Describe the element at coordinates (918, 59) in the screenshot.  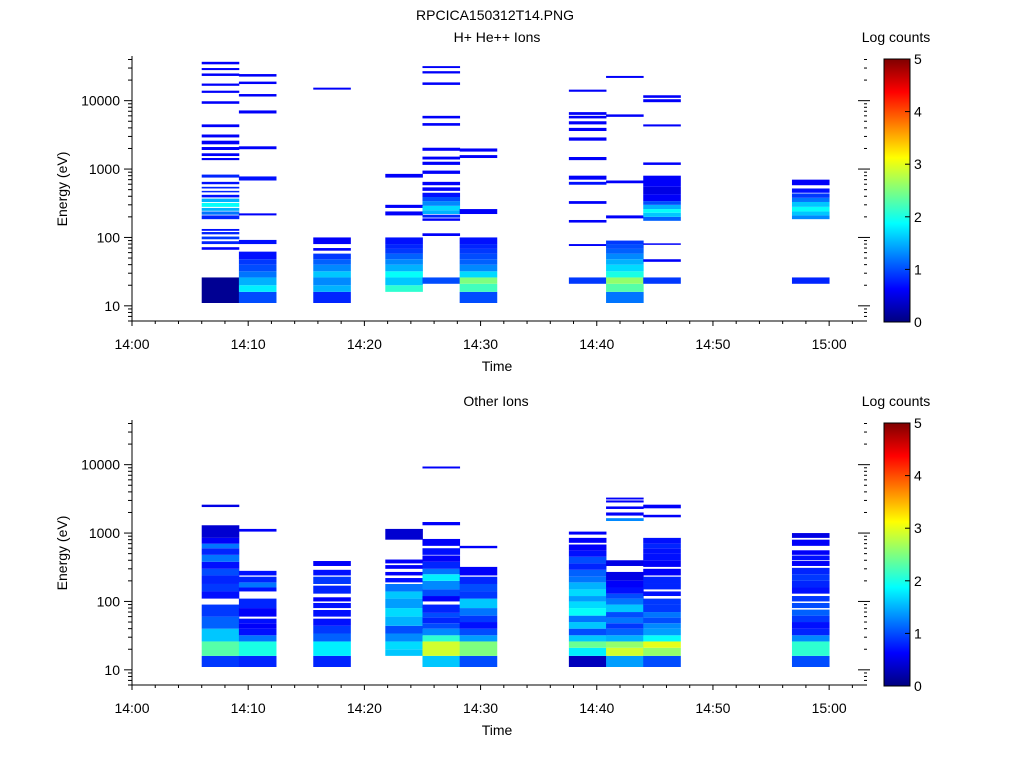
I see `colorbar-tick-label: 5` at that location.